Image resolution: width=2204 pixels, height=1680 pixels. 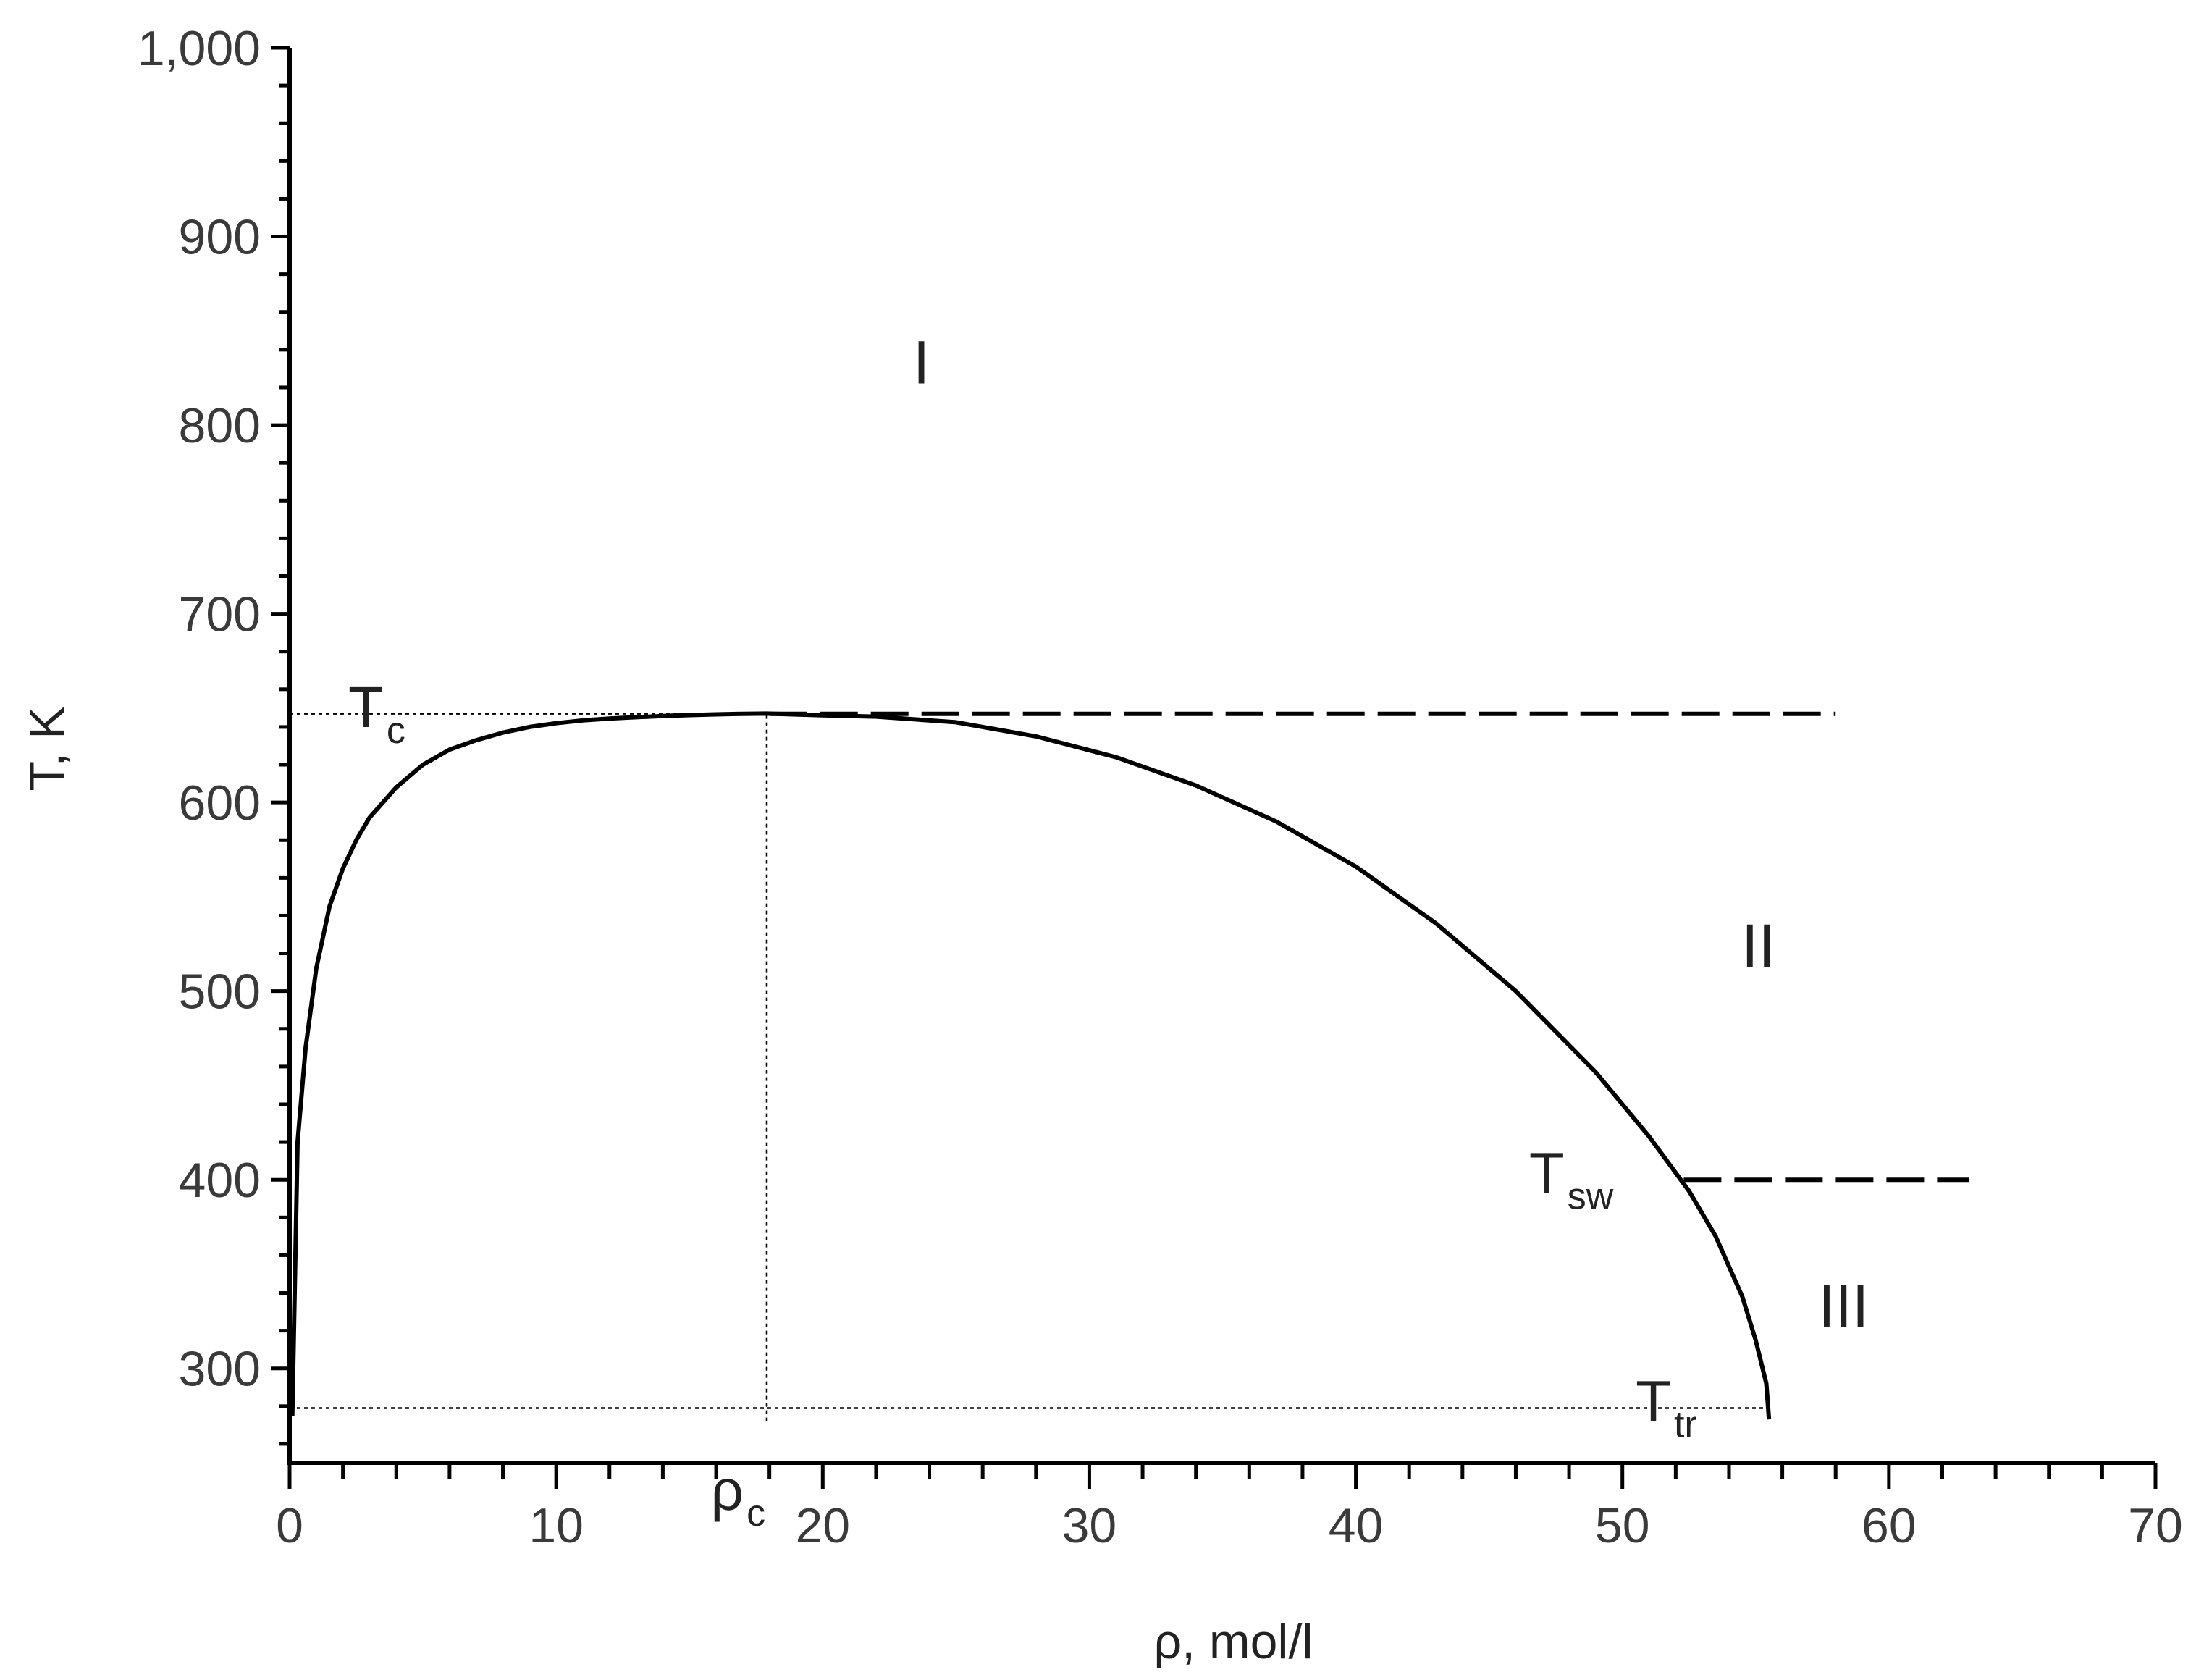 What do you see at coordinates (1233, 1642) in the screenshot?
I see `x-axis-title: ρ, mol/l` at bounding box center [1233, 1642].